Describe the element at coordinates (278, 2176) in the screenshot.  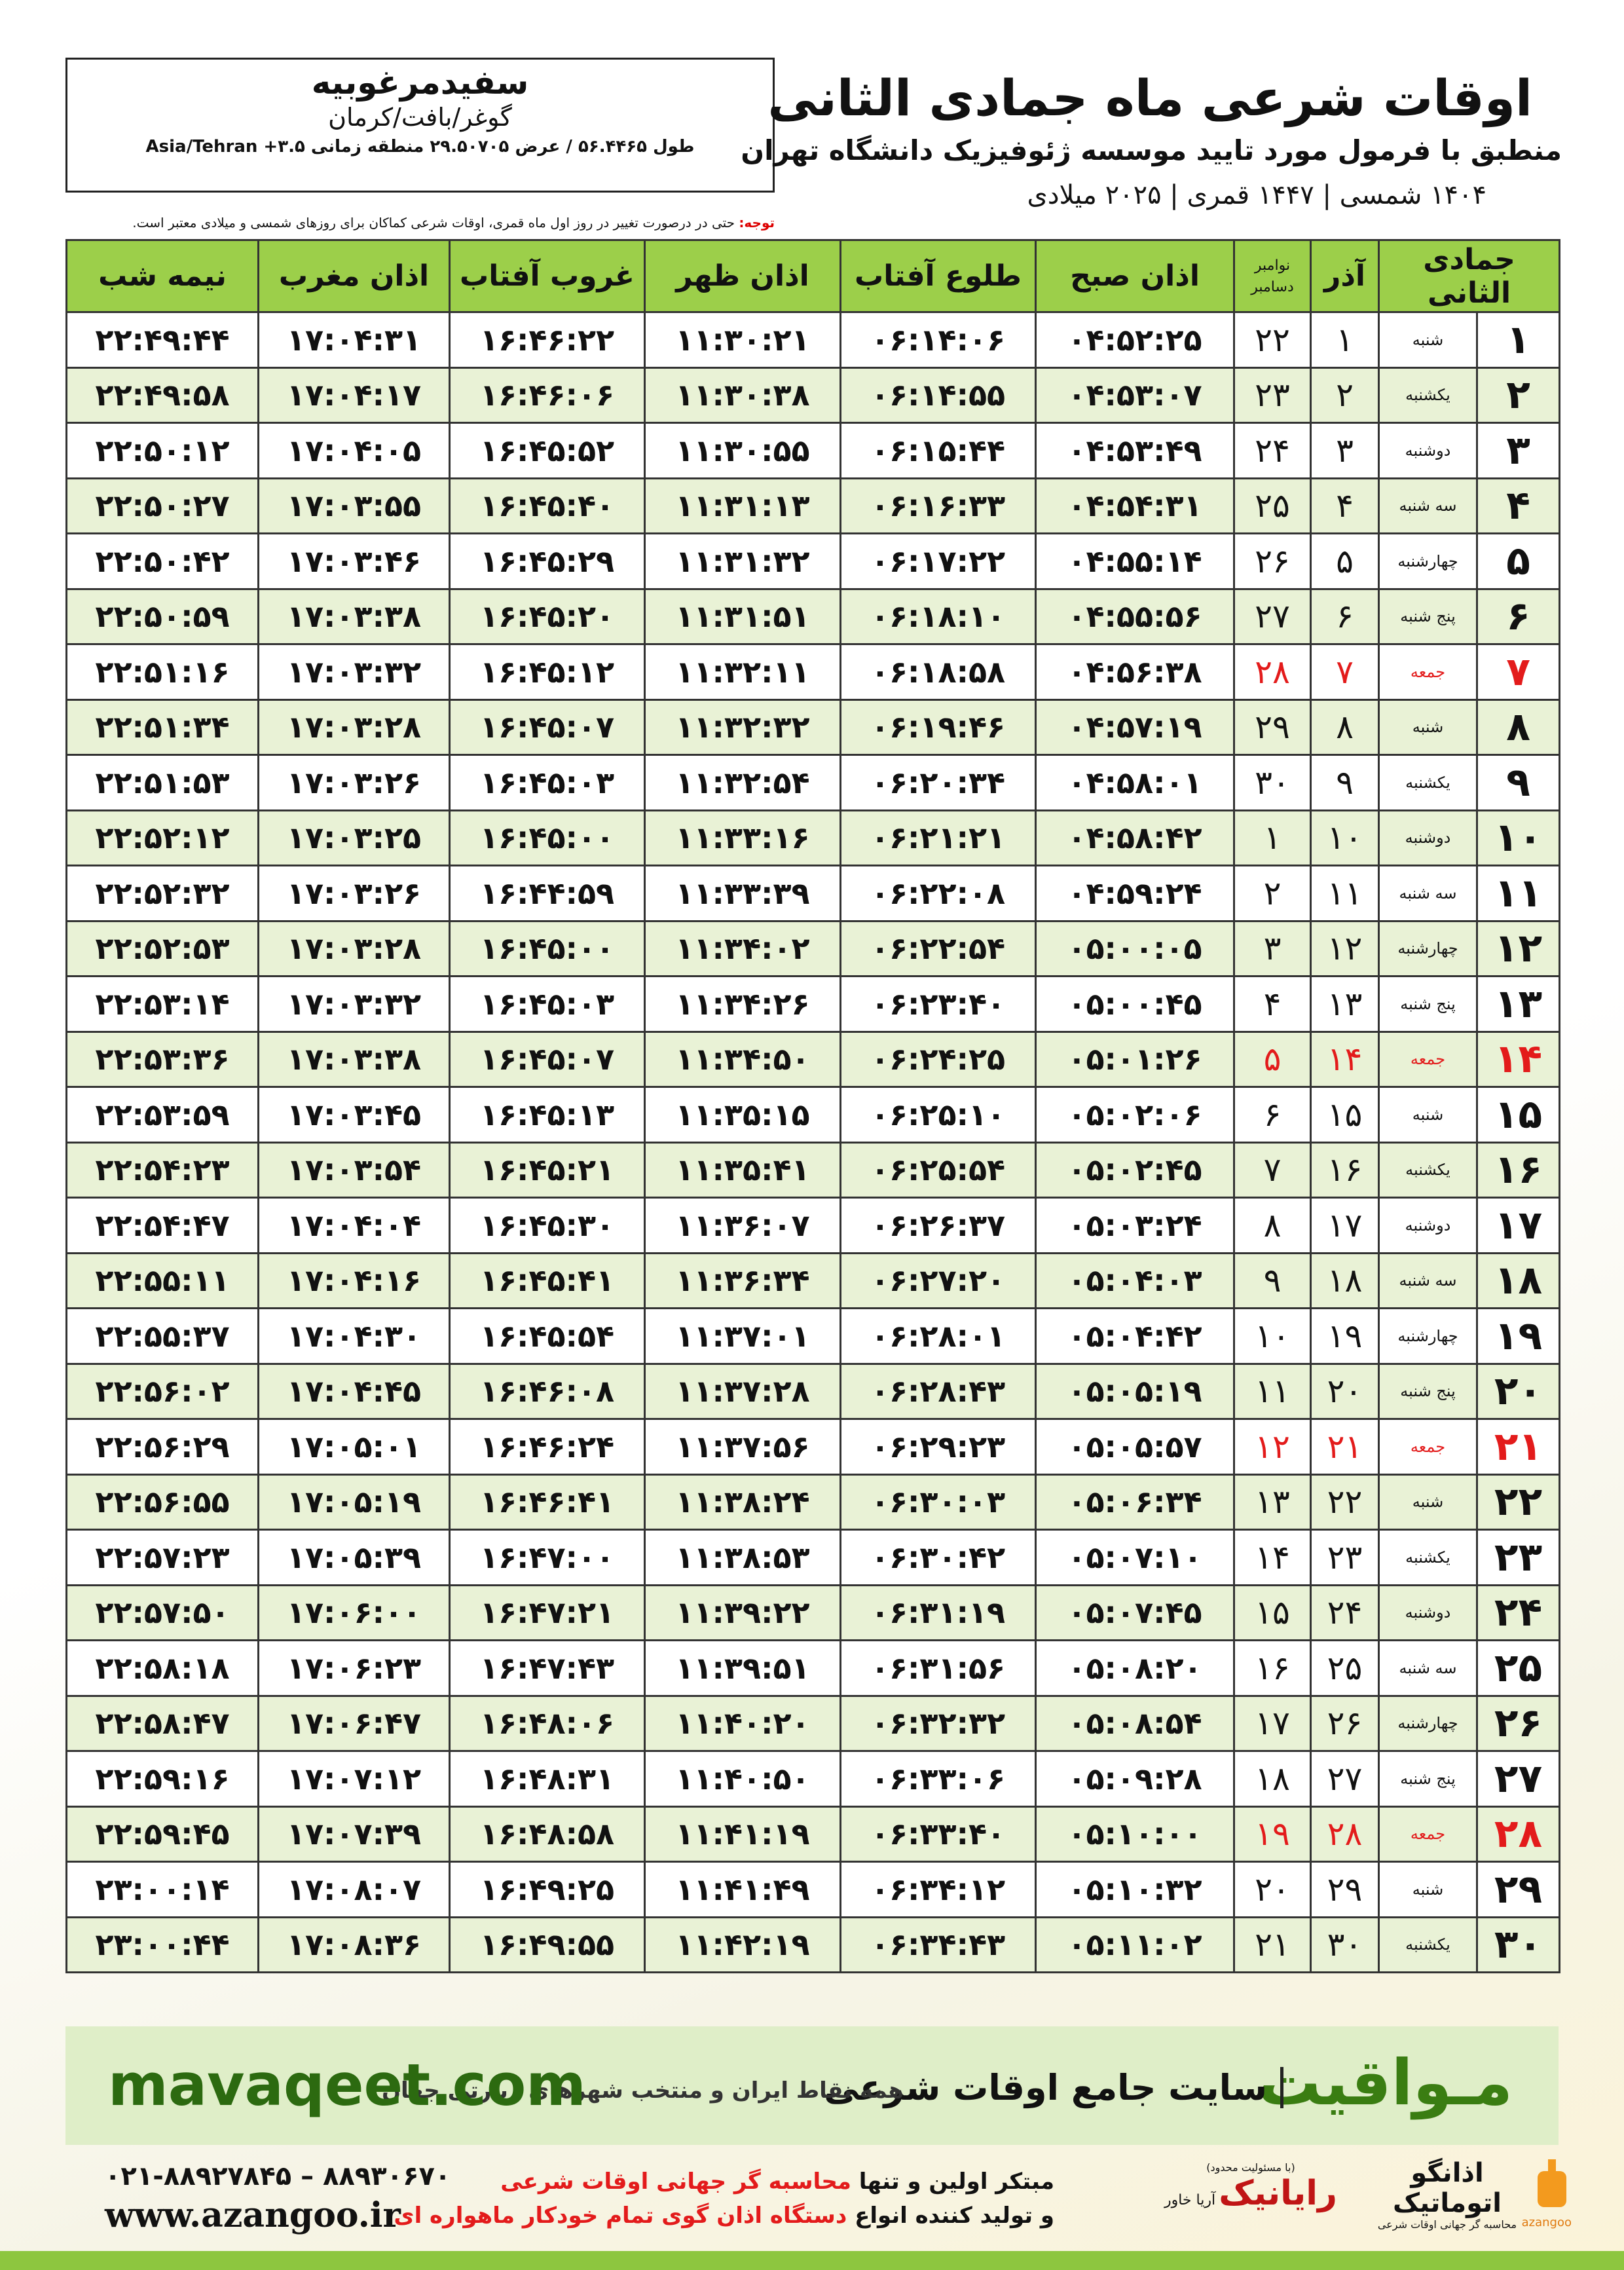
I see `phone: ۰۲۱-۸۸۹۲۷۸۴۵ – ۸۸۹۳۰۶۷۰` at that location.